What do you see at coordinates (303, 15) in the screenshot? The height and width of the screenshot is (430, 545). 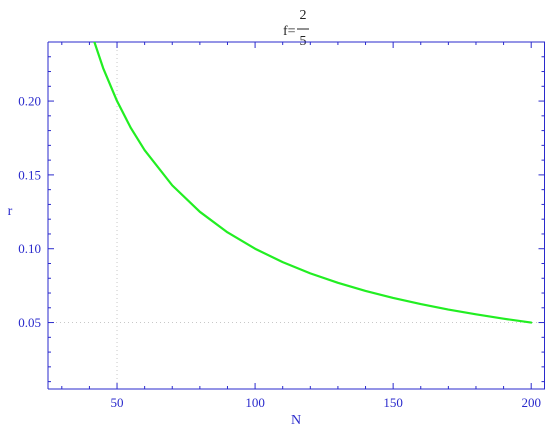 I see `title-numerator: 2` at bounding box center [303, 15].